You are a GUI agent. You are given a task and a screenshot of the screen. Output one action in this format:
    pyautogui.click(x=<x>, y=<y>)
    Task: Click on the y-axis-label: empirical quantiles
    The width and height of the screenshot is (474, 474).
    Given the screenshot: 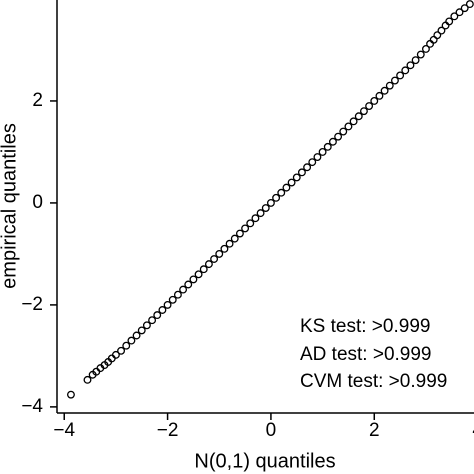 What is the action you would take?
    pyautogui.click(x=10, y=206)
    